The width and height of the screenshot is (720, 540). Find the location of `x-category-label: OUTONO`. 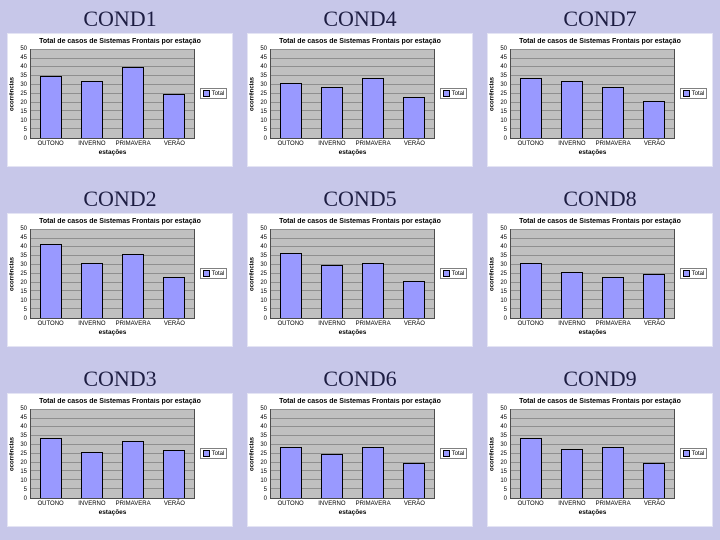

x-category-label: OUTONO is located at coordinates (290, 143).